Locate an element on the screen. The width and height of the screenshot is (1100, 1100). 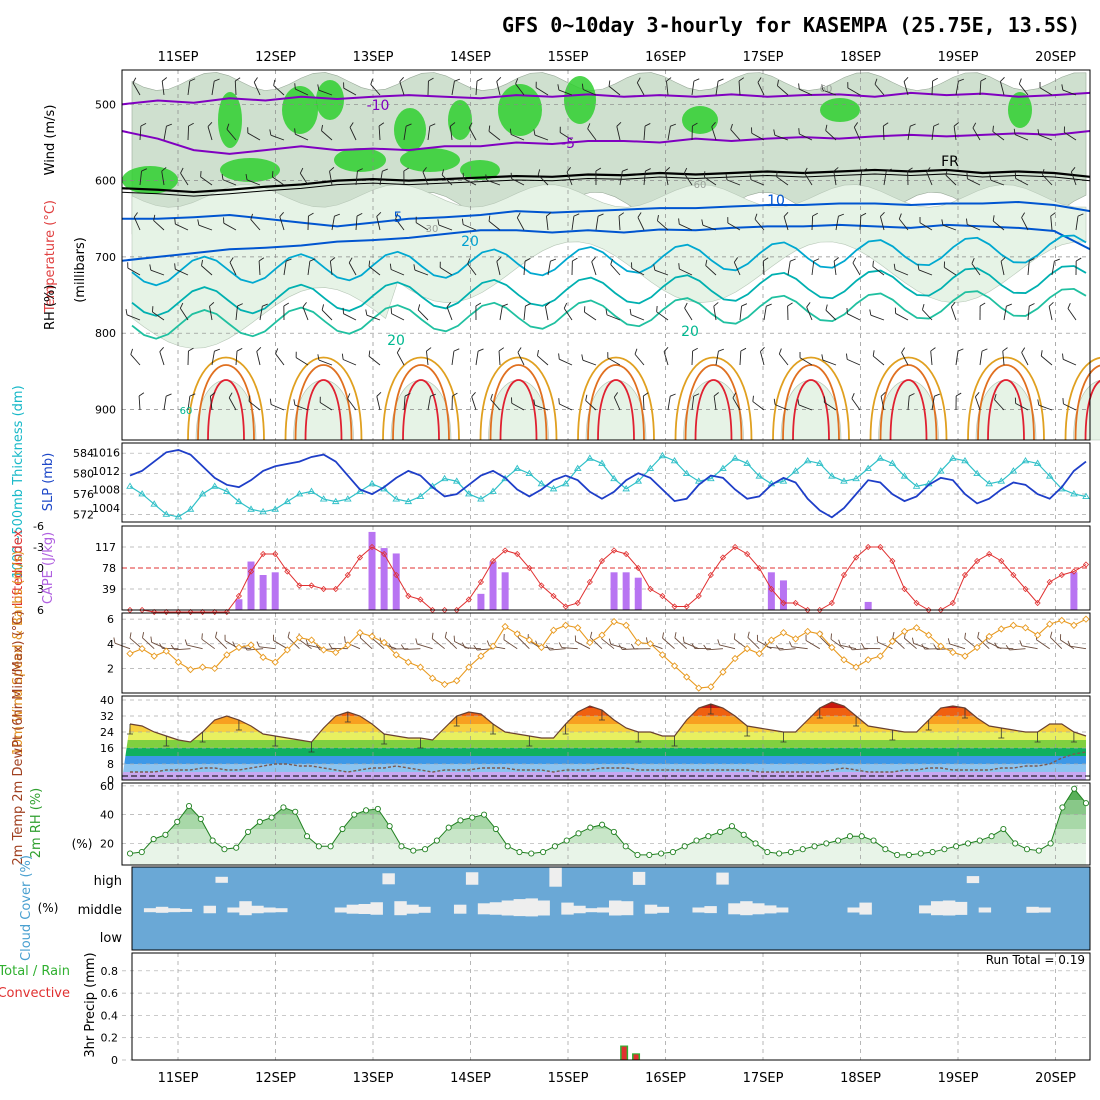
t2m-ytick-5: 0 is located at coordinates (110, 780).